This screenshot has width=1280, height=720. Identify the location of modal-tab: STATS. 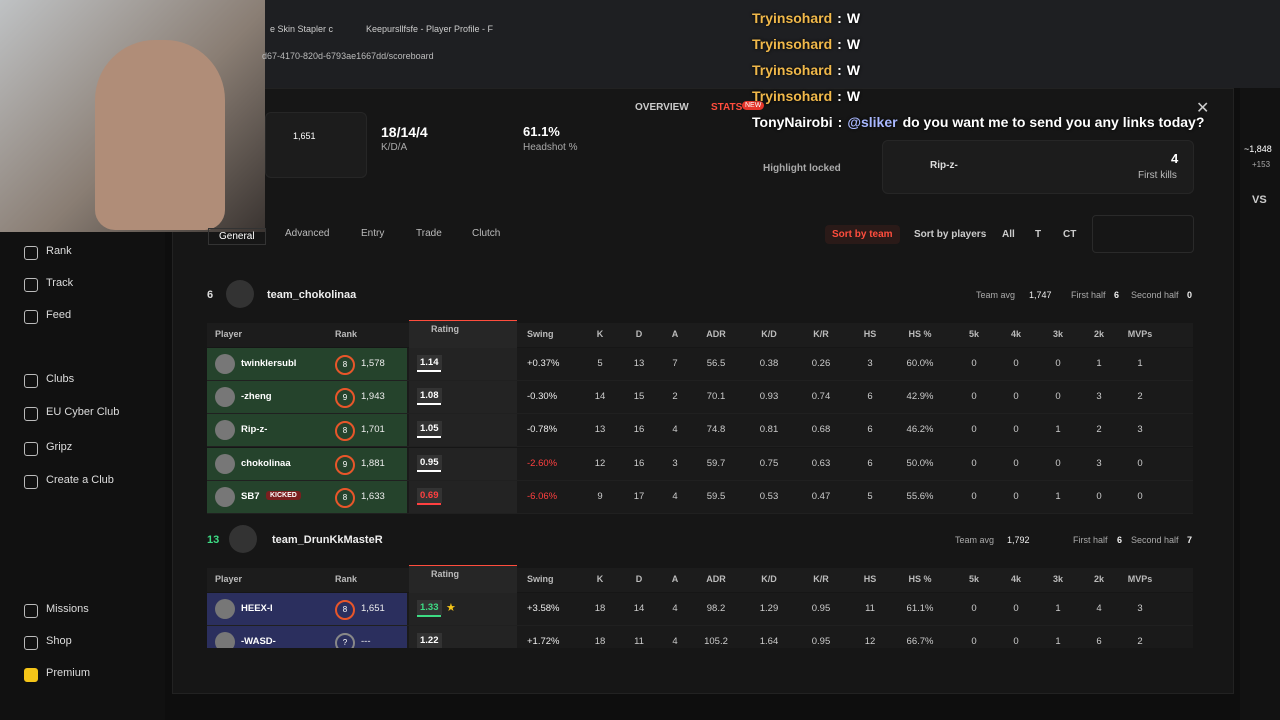
(727, 107).